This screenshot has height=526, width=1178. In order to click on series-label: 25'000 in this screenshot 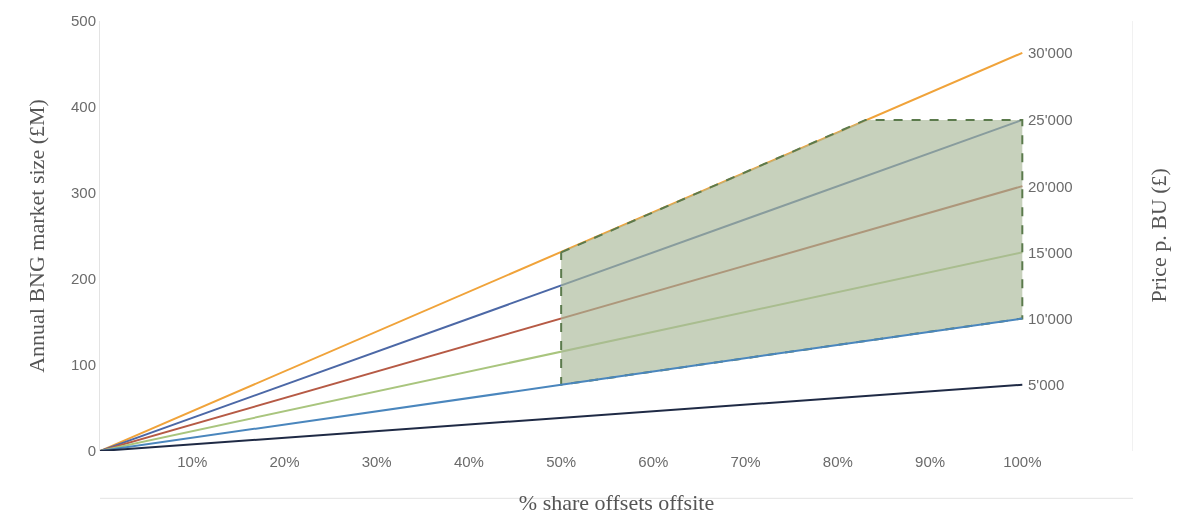, I will do `click(1050, 119)`.